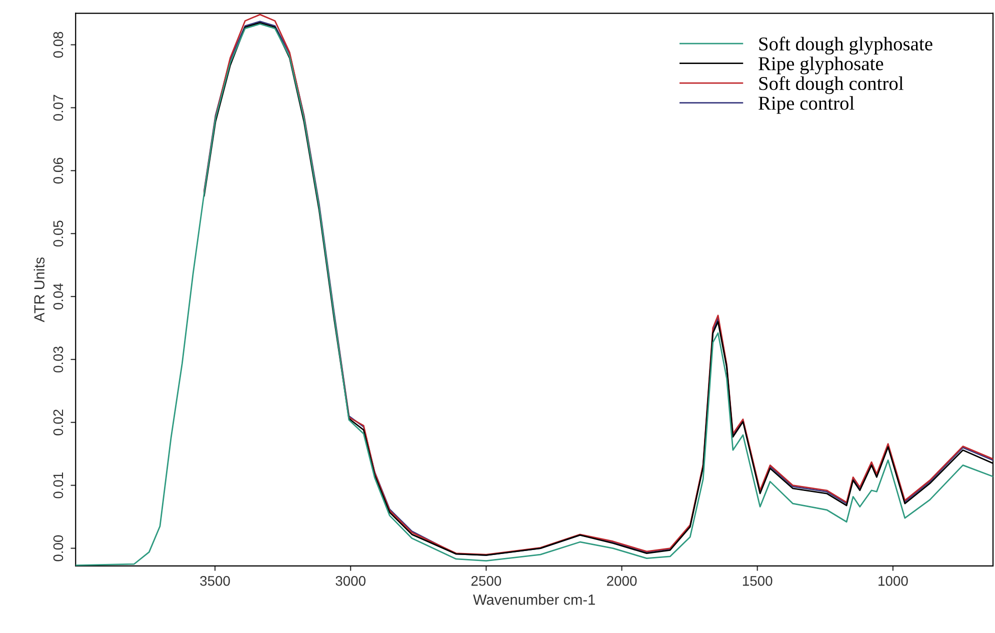  What do you see at coordinates (58, 171) in the screenshot?
I see `y-tick-label: 0.06` at bounding box center [58, 171].